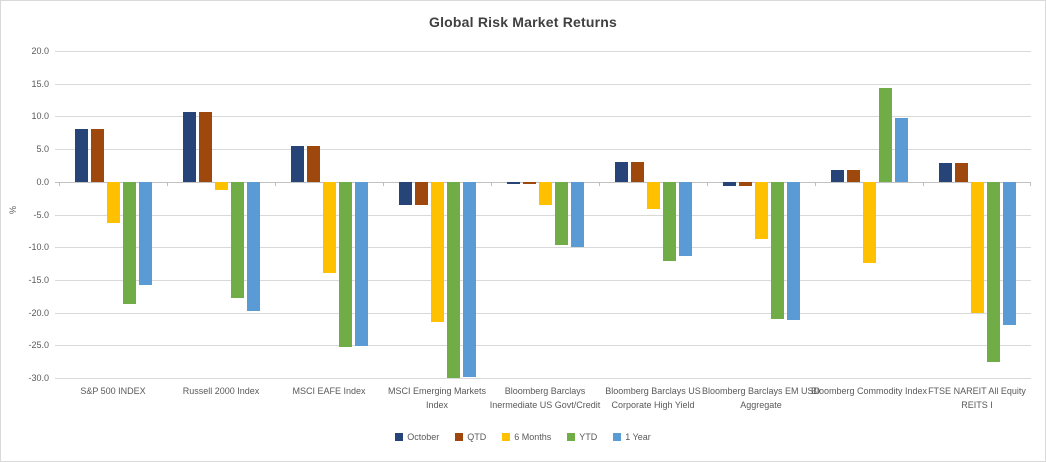  I want to click on category-label: Russell 2000 Index, so click(221, 391).